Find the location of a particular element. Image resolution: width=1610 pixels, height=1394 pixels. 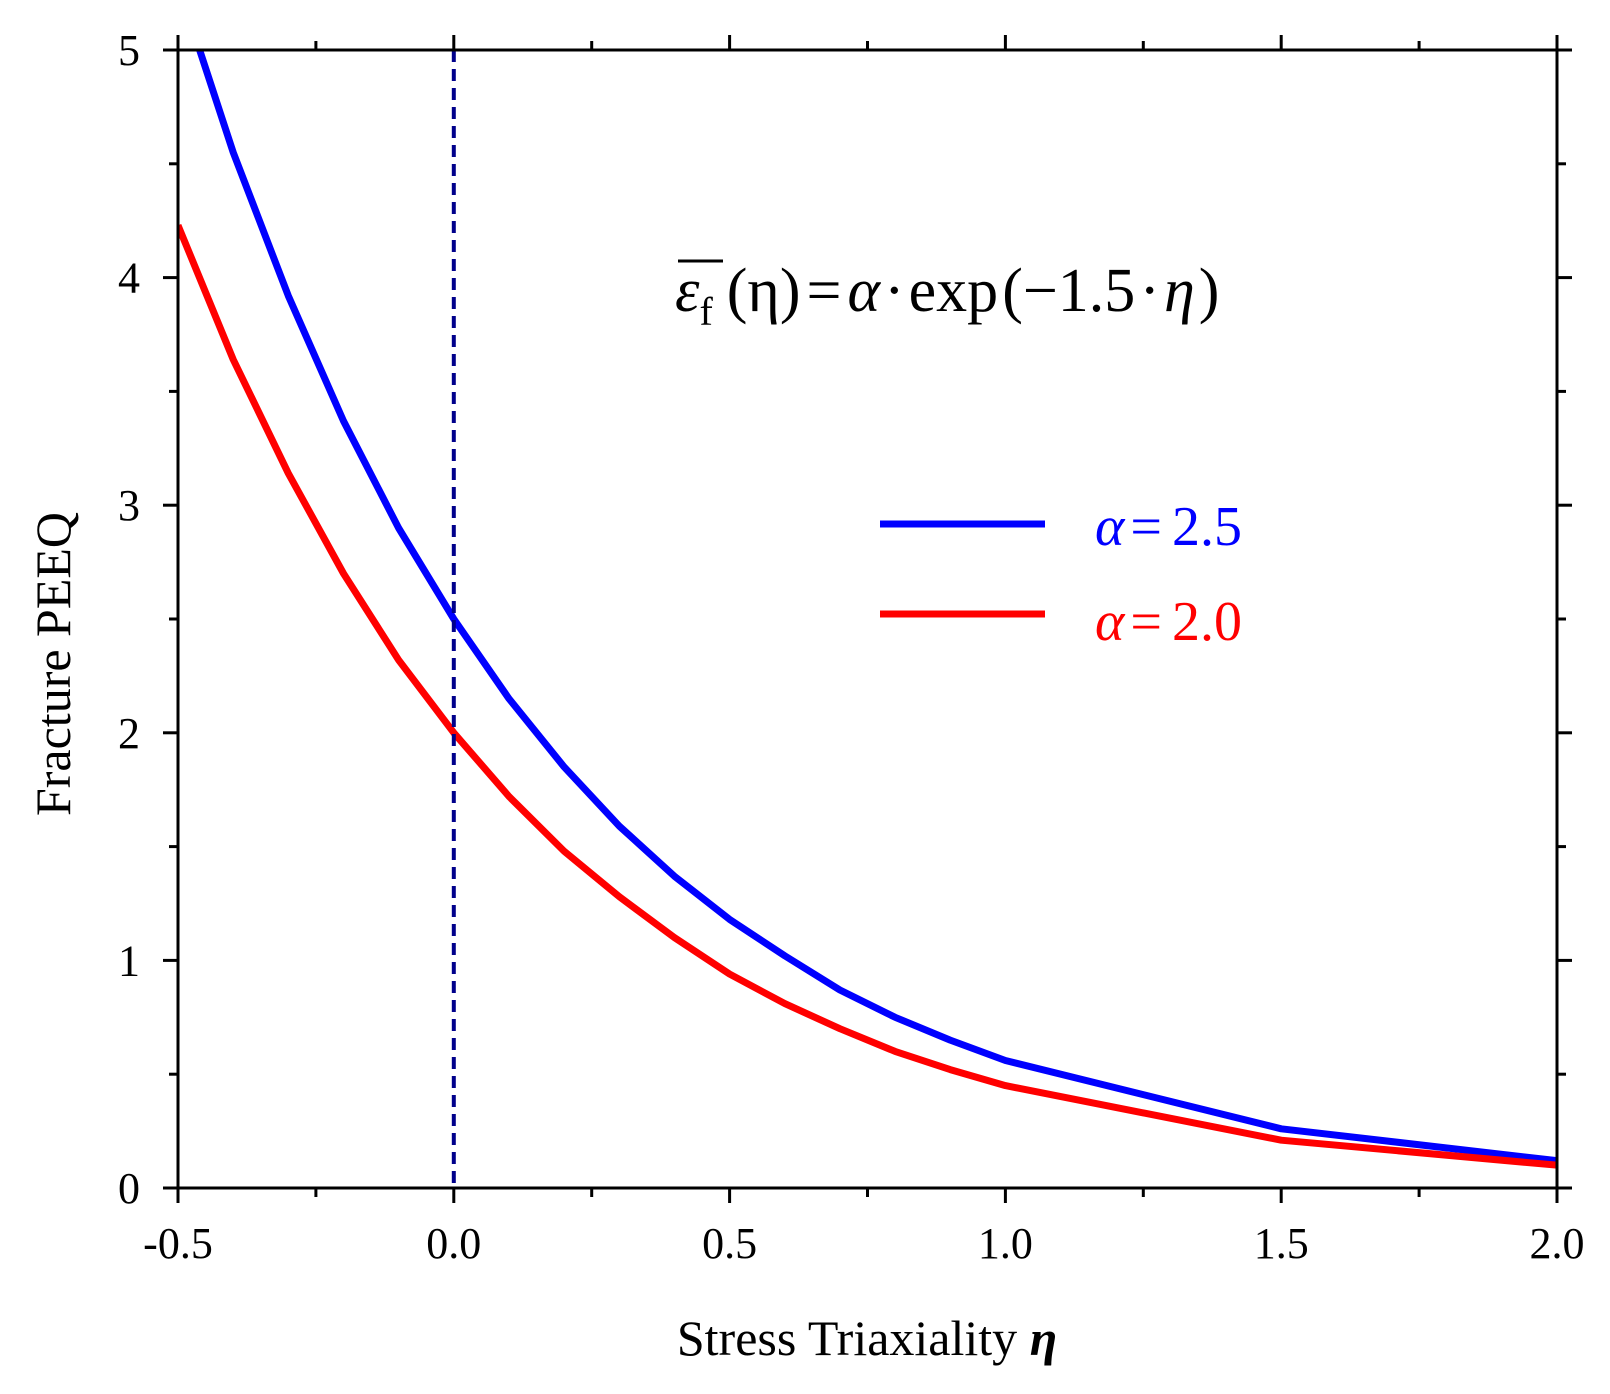

x-tick-label: 0.5 is located at coordinates (729, 1243).